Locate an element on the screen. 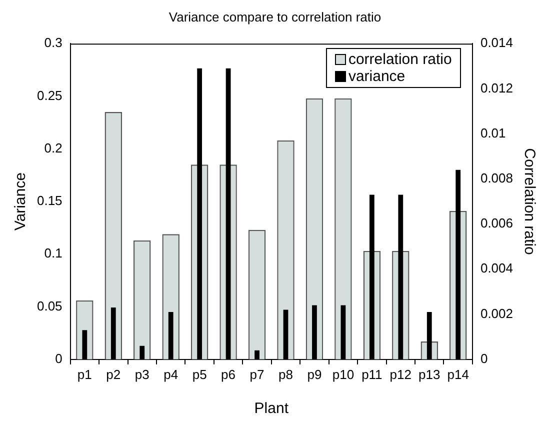  y-tick-label: 0.2 is located at coordinates (53, 148).